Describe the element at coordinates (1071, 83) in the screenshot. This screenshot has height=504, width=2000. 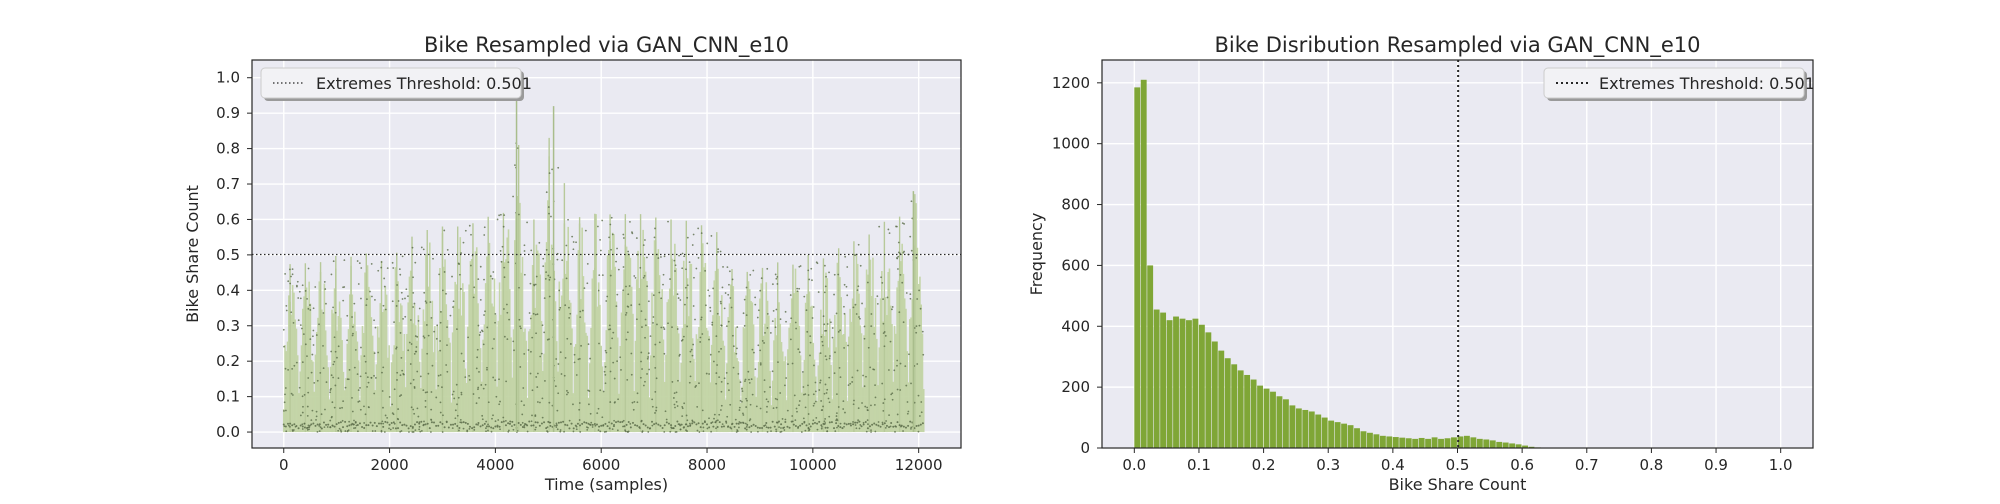
I see `ax2-y-tick-label: 1200` at that location.